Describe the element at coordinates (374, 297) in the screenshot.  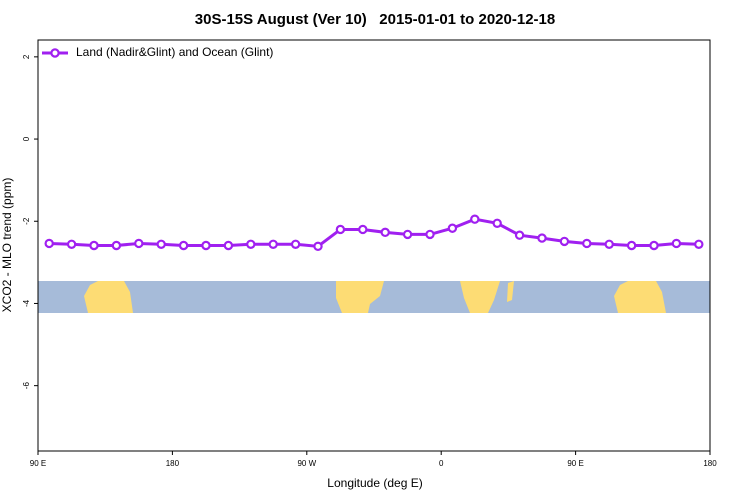
I see `map-strip` at that location.